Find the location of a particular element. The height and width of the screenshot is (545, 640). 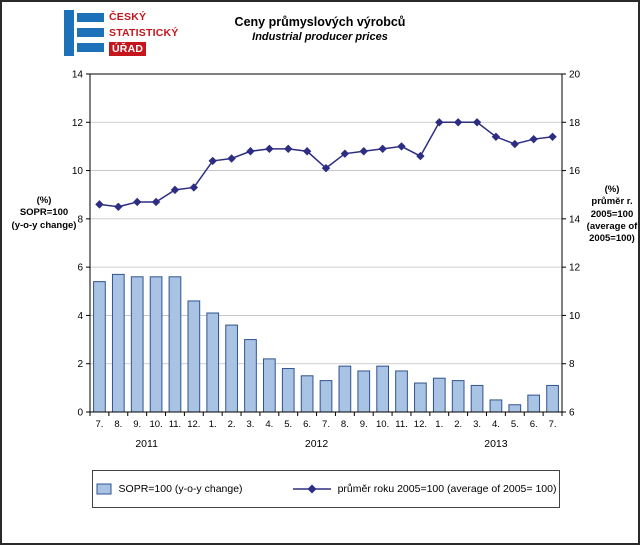

svg-text: 2011 is located at coordinates (146, 444).